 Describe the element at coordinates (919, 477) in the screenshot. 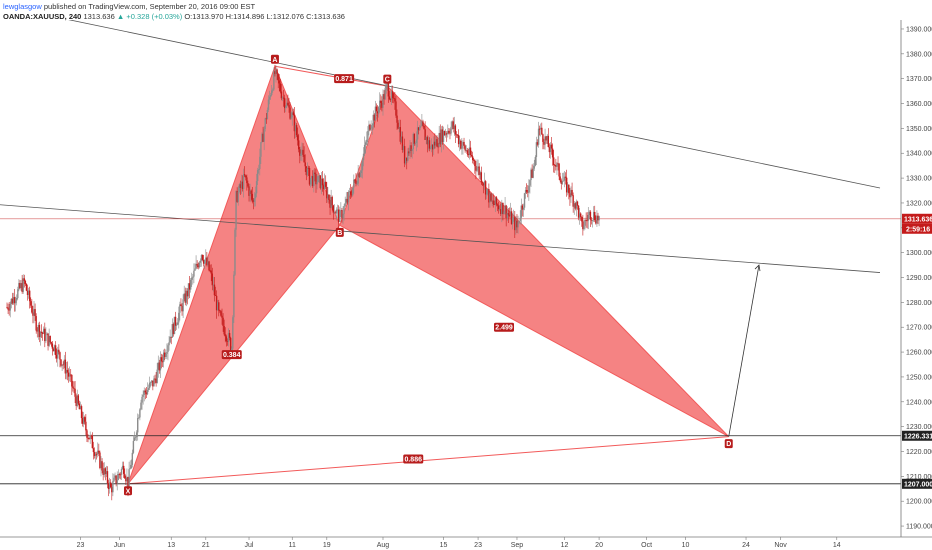

I see `y-tick-label: 1210.000` at that location.